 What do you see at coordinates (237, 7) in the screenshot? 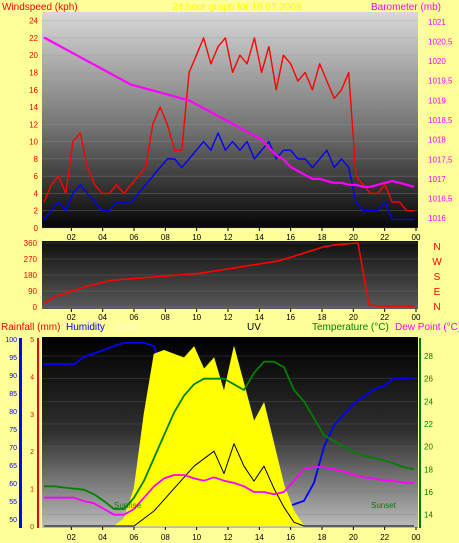
I see `chart-title: 24 hour graph for 18.07.2009` at bounding box center [237, 7].